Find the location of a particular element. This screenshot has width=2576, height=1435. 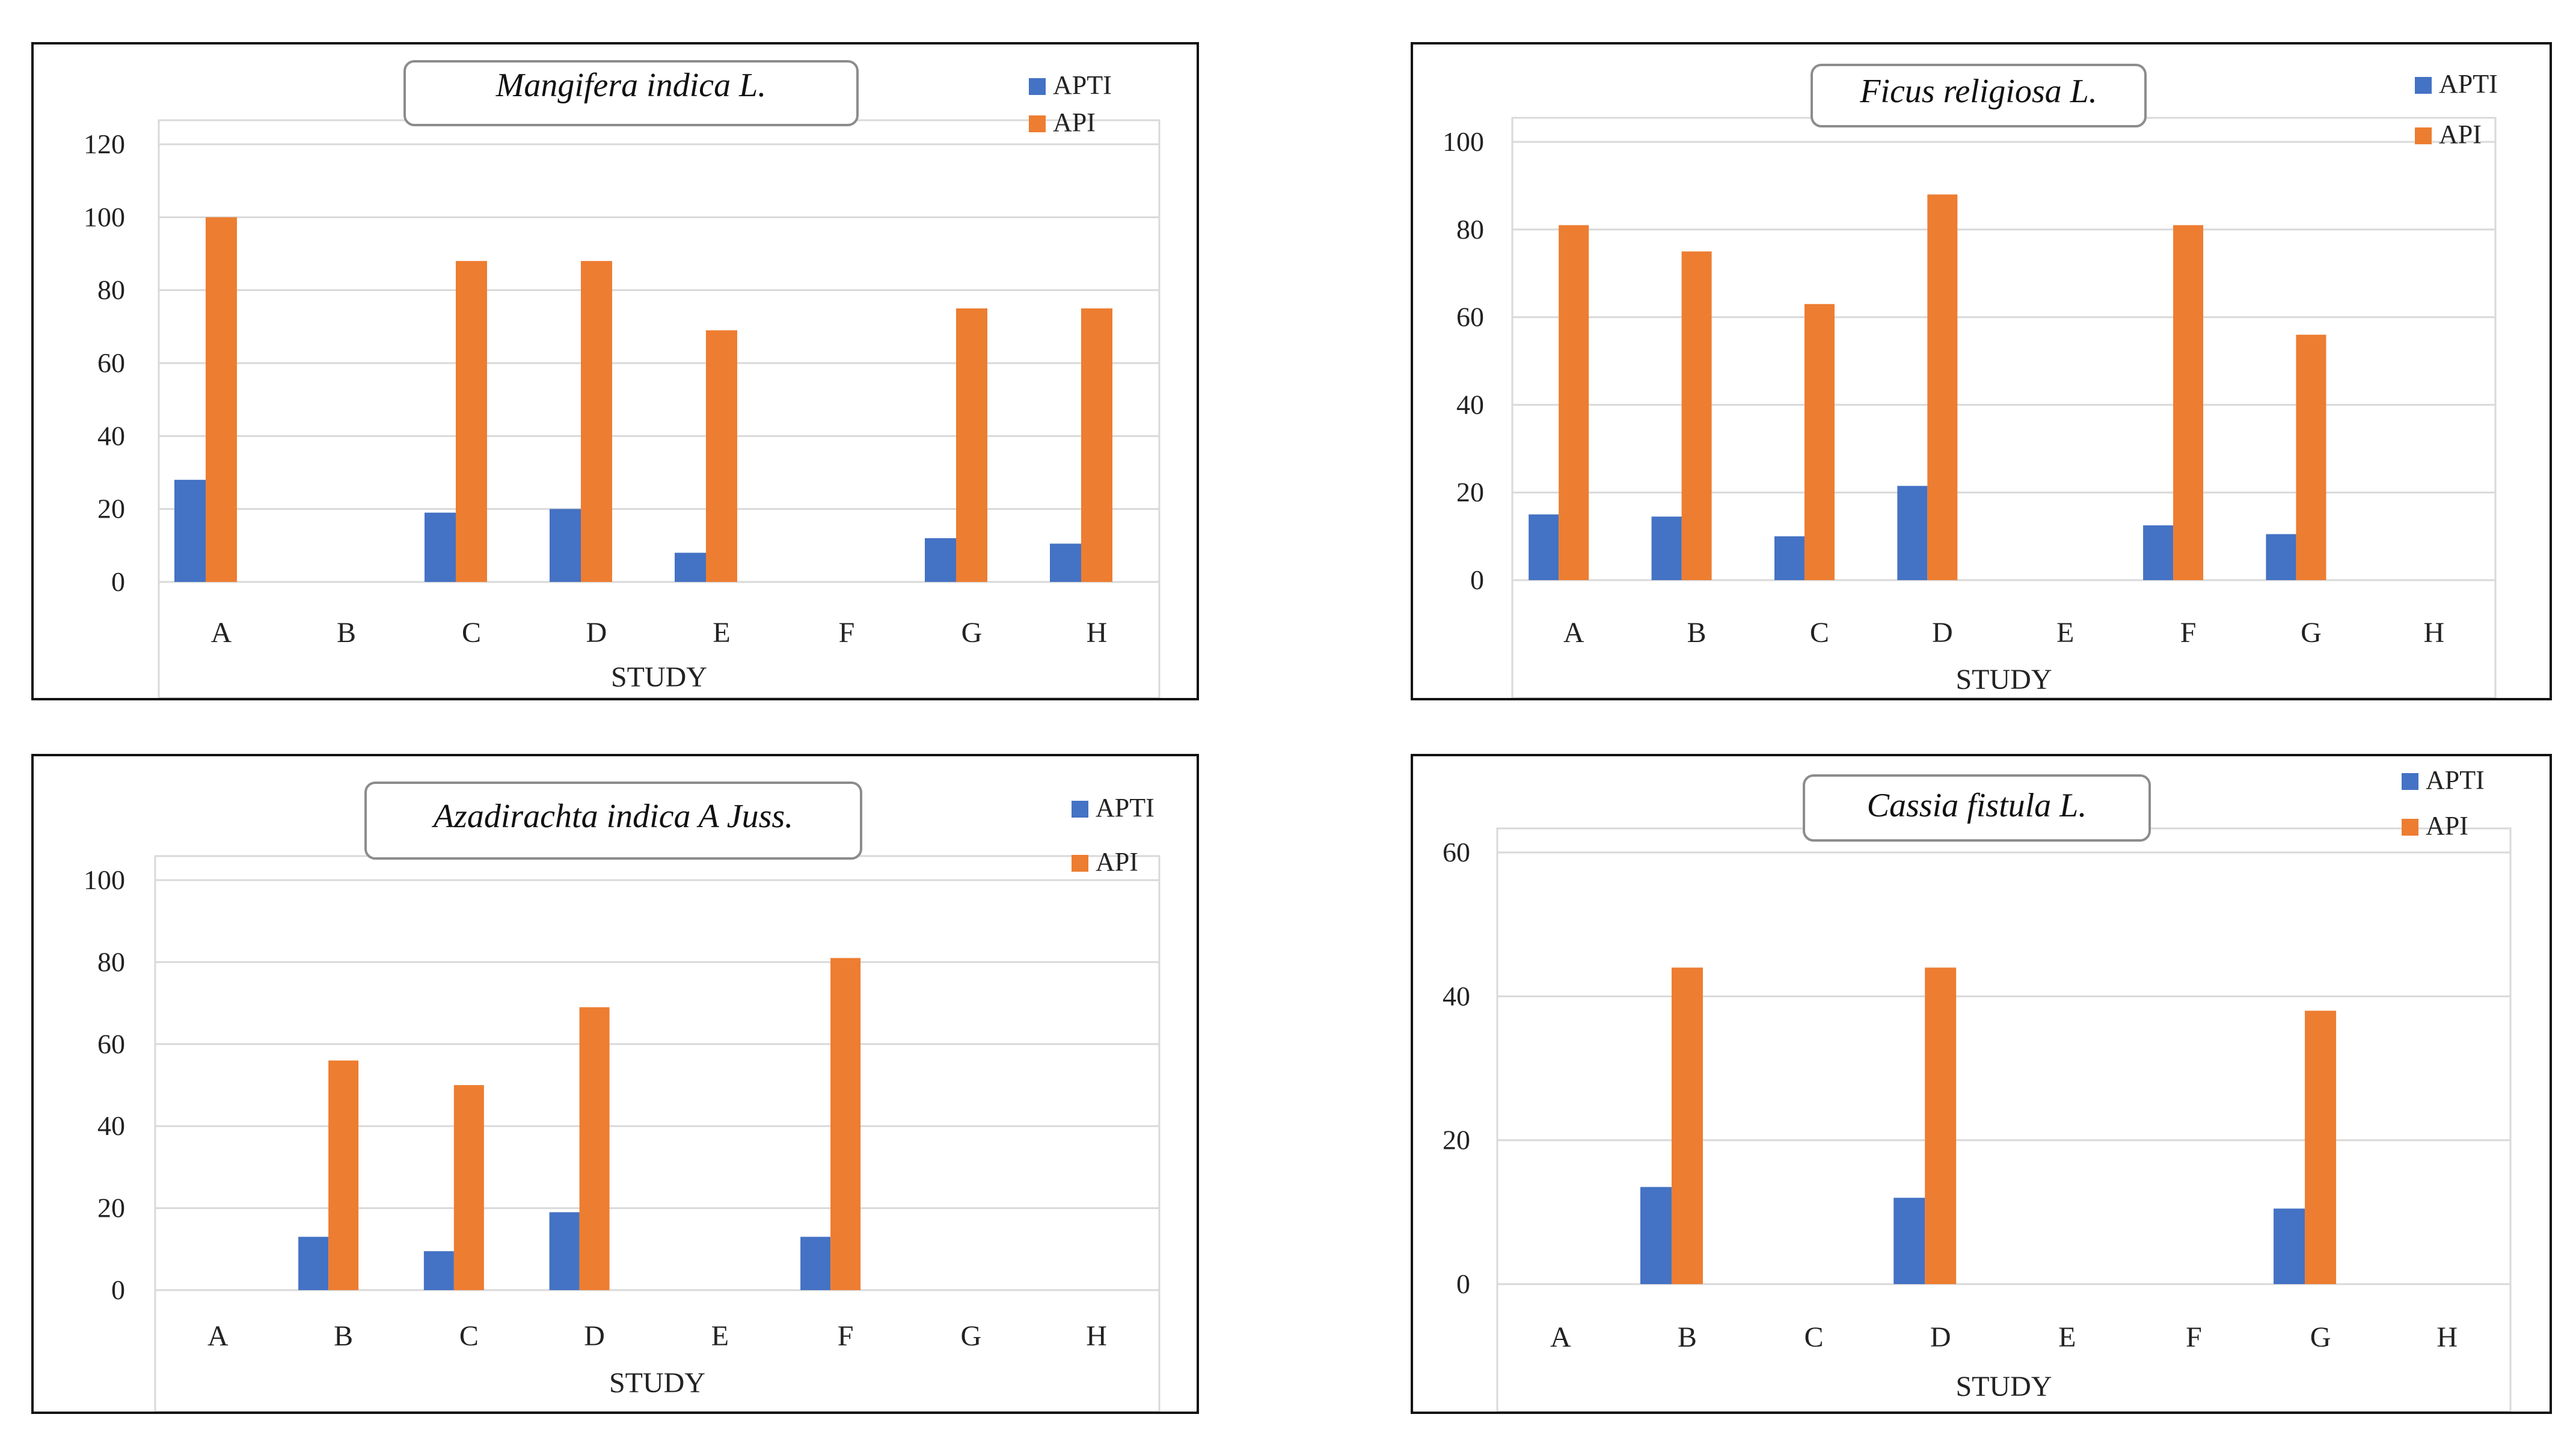

chart-title: Ficus religiosa L. is located at coordinates (1978, 91).